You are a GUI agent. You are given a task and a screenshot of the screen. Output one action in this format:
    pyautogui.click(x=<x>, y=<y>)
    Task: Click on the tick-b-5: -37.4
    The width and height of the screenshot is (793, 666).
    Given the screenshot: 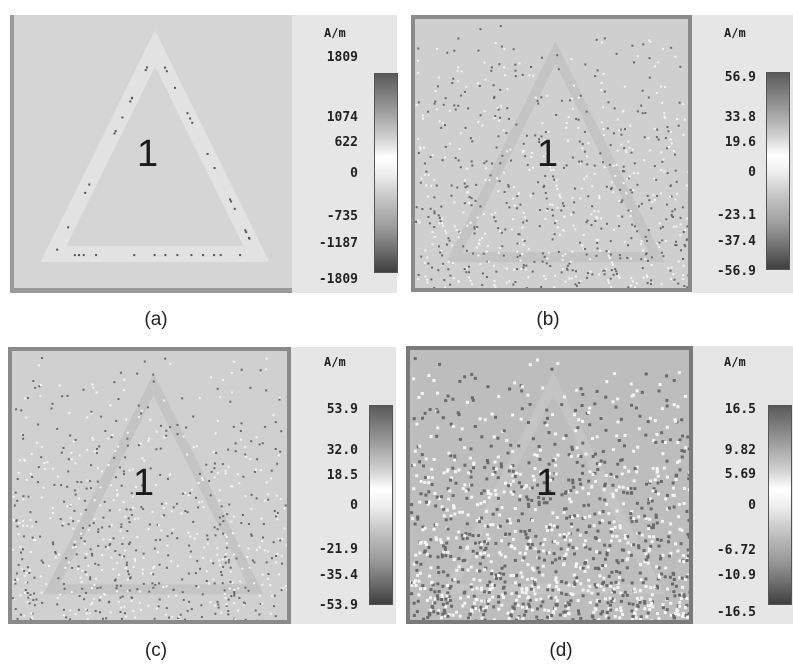 What is the action you would take?
    pyautogui.click(x=736, y=241)
    